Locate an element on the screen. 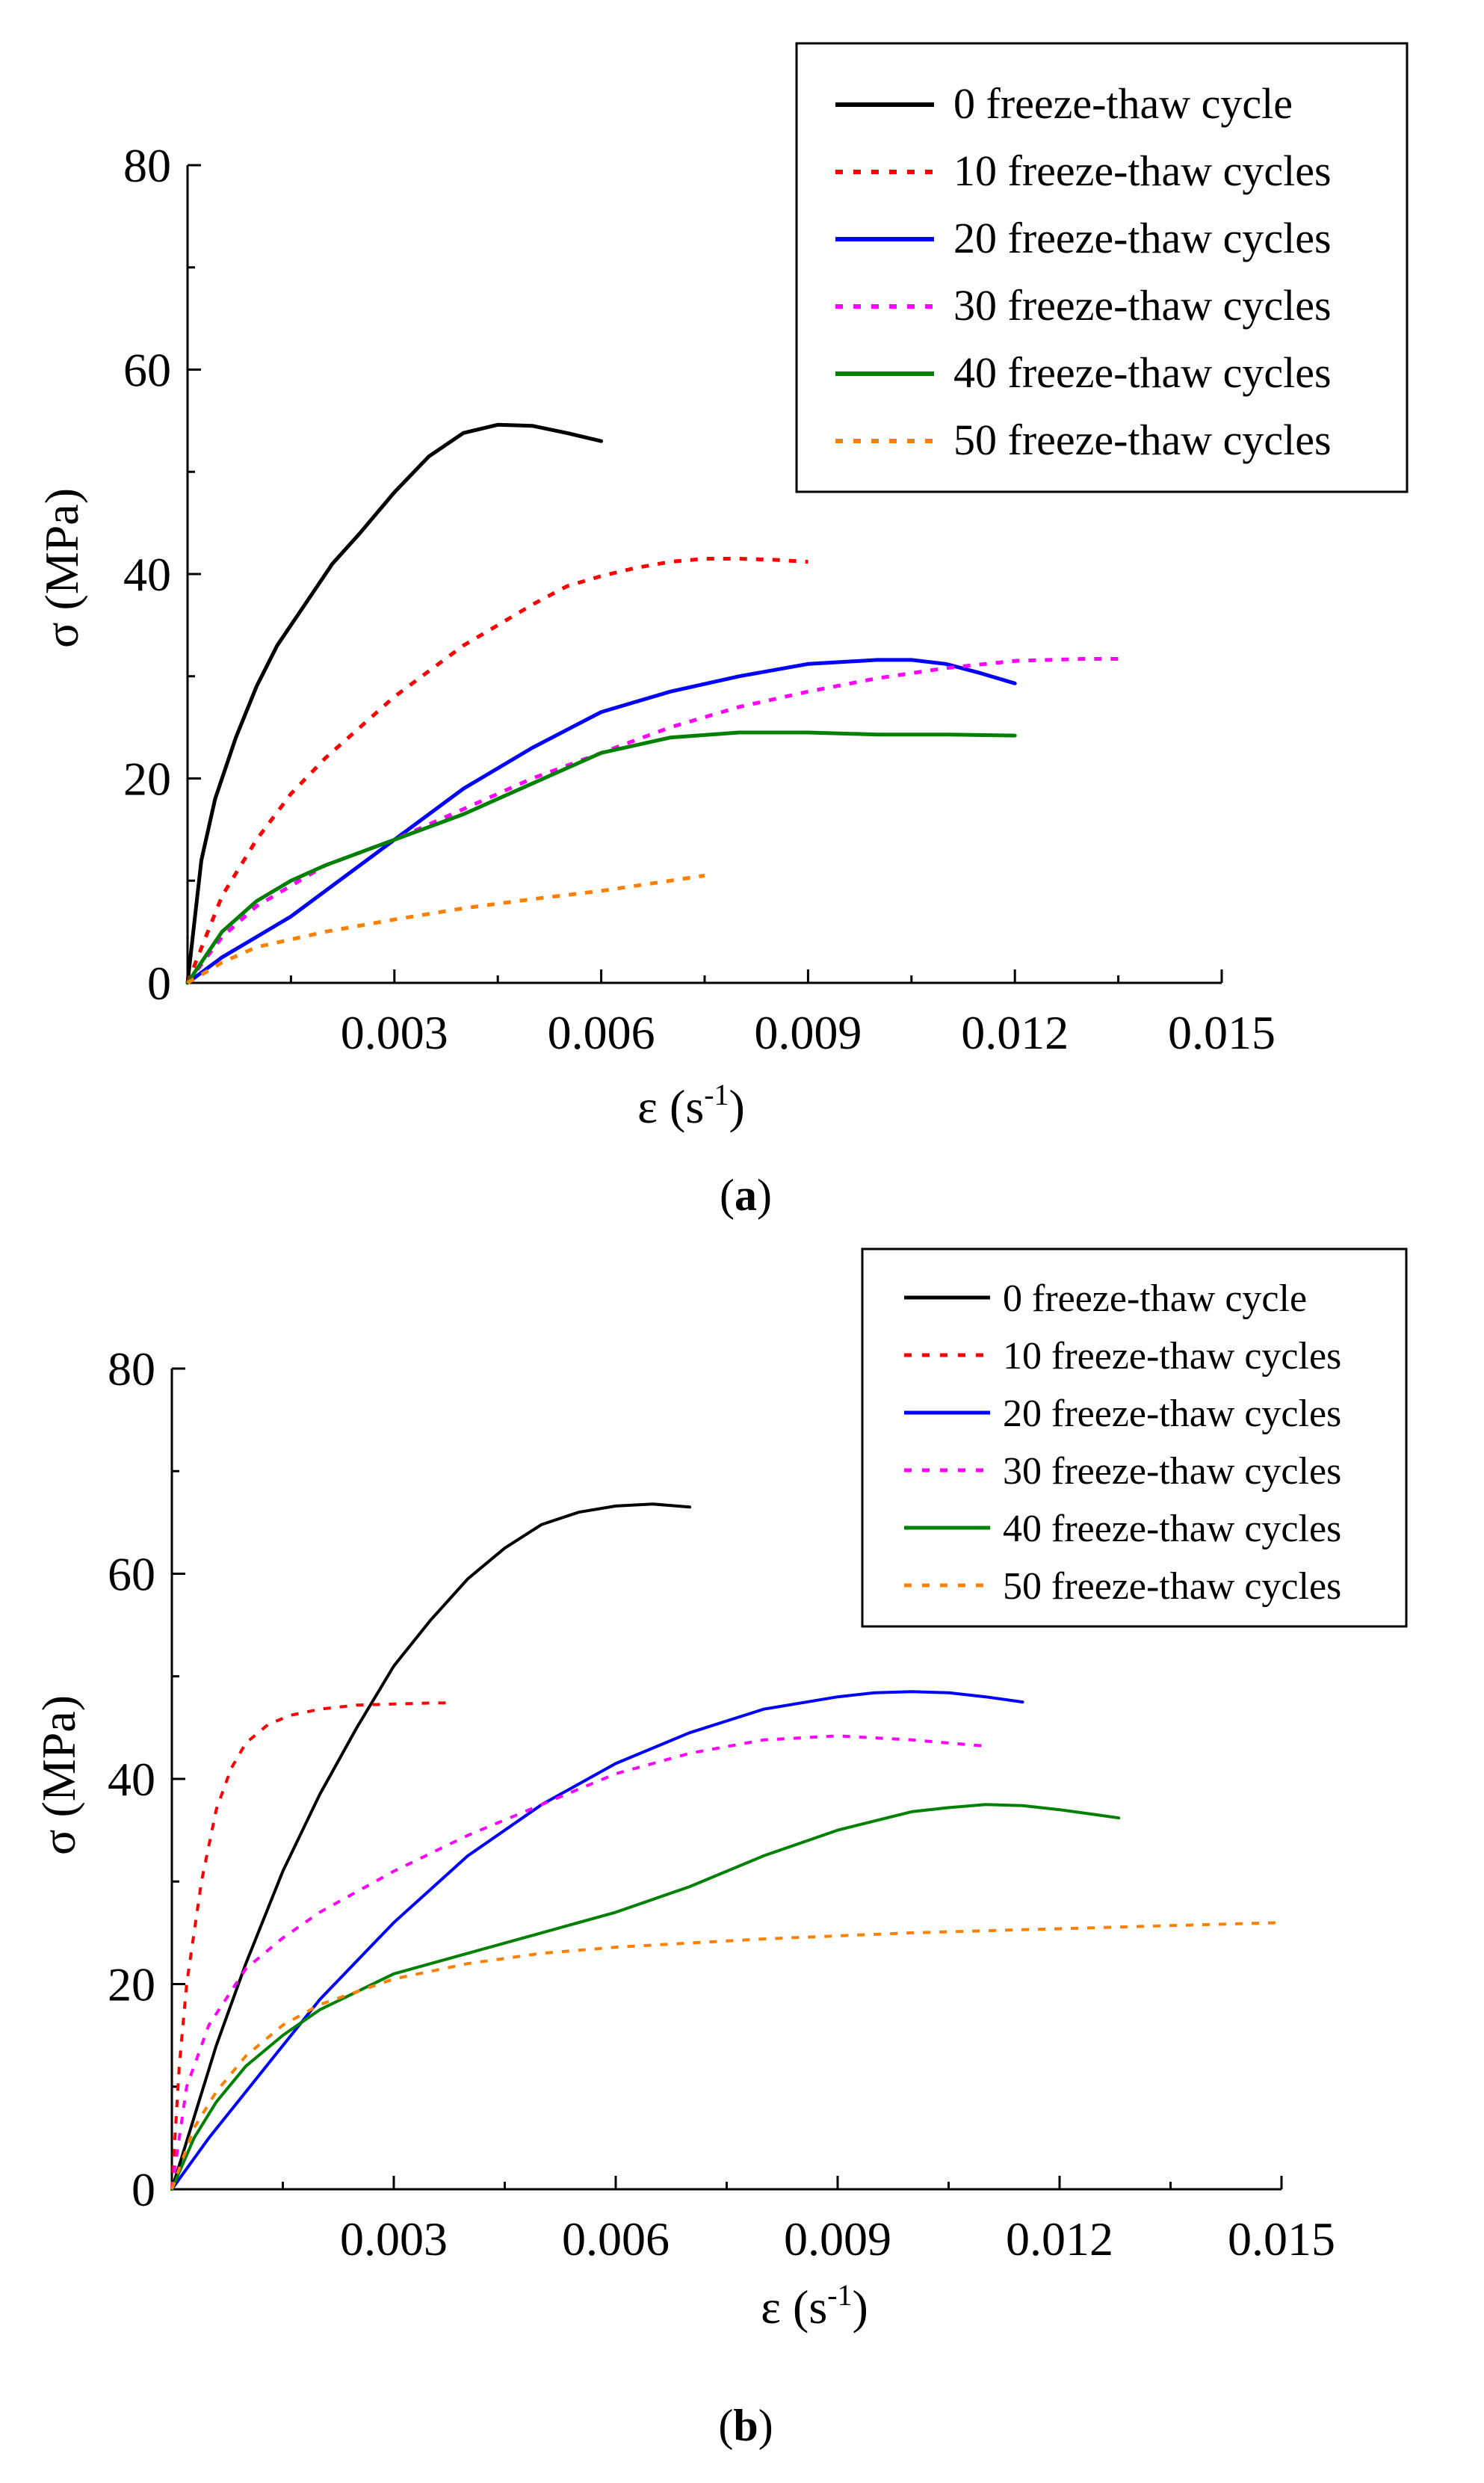 This screenshot has height=2483, width=1484. x-axis-title-main-b: ε (s is located at coordinates (794, 2307).